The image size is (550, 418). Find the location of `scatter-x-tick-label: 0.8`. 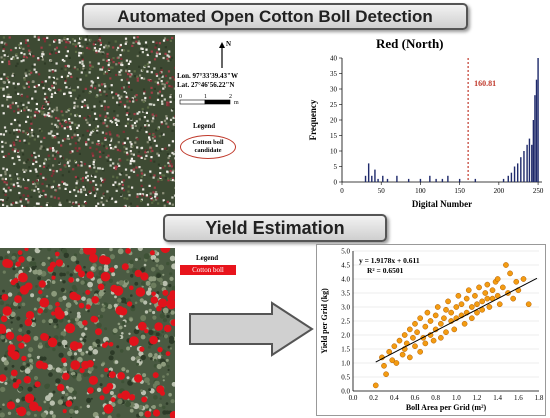

scatter-x-tick-label: 0.8 is located at coordinates (435, 398).